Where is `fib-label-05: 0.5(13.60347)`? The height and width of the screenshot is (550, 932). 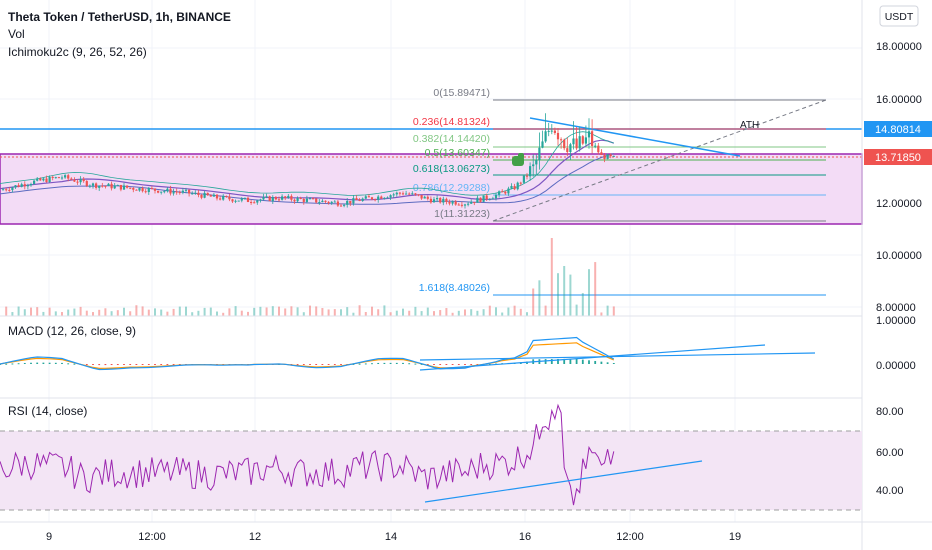
fib-label-05: 0.5(13.60347) is located at coordinates (457, 153).